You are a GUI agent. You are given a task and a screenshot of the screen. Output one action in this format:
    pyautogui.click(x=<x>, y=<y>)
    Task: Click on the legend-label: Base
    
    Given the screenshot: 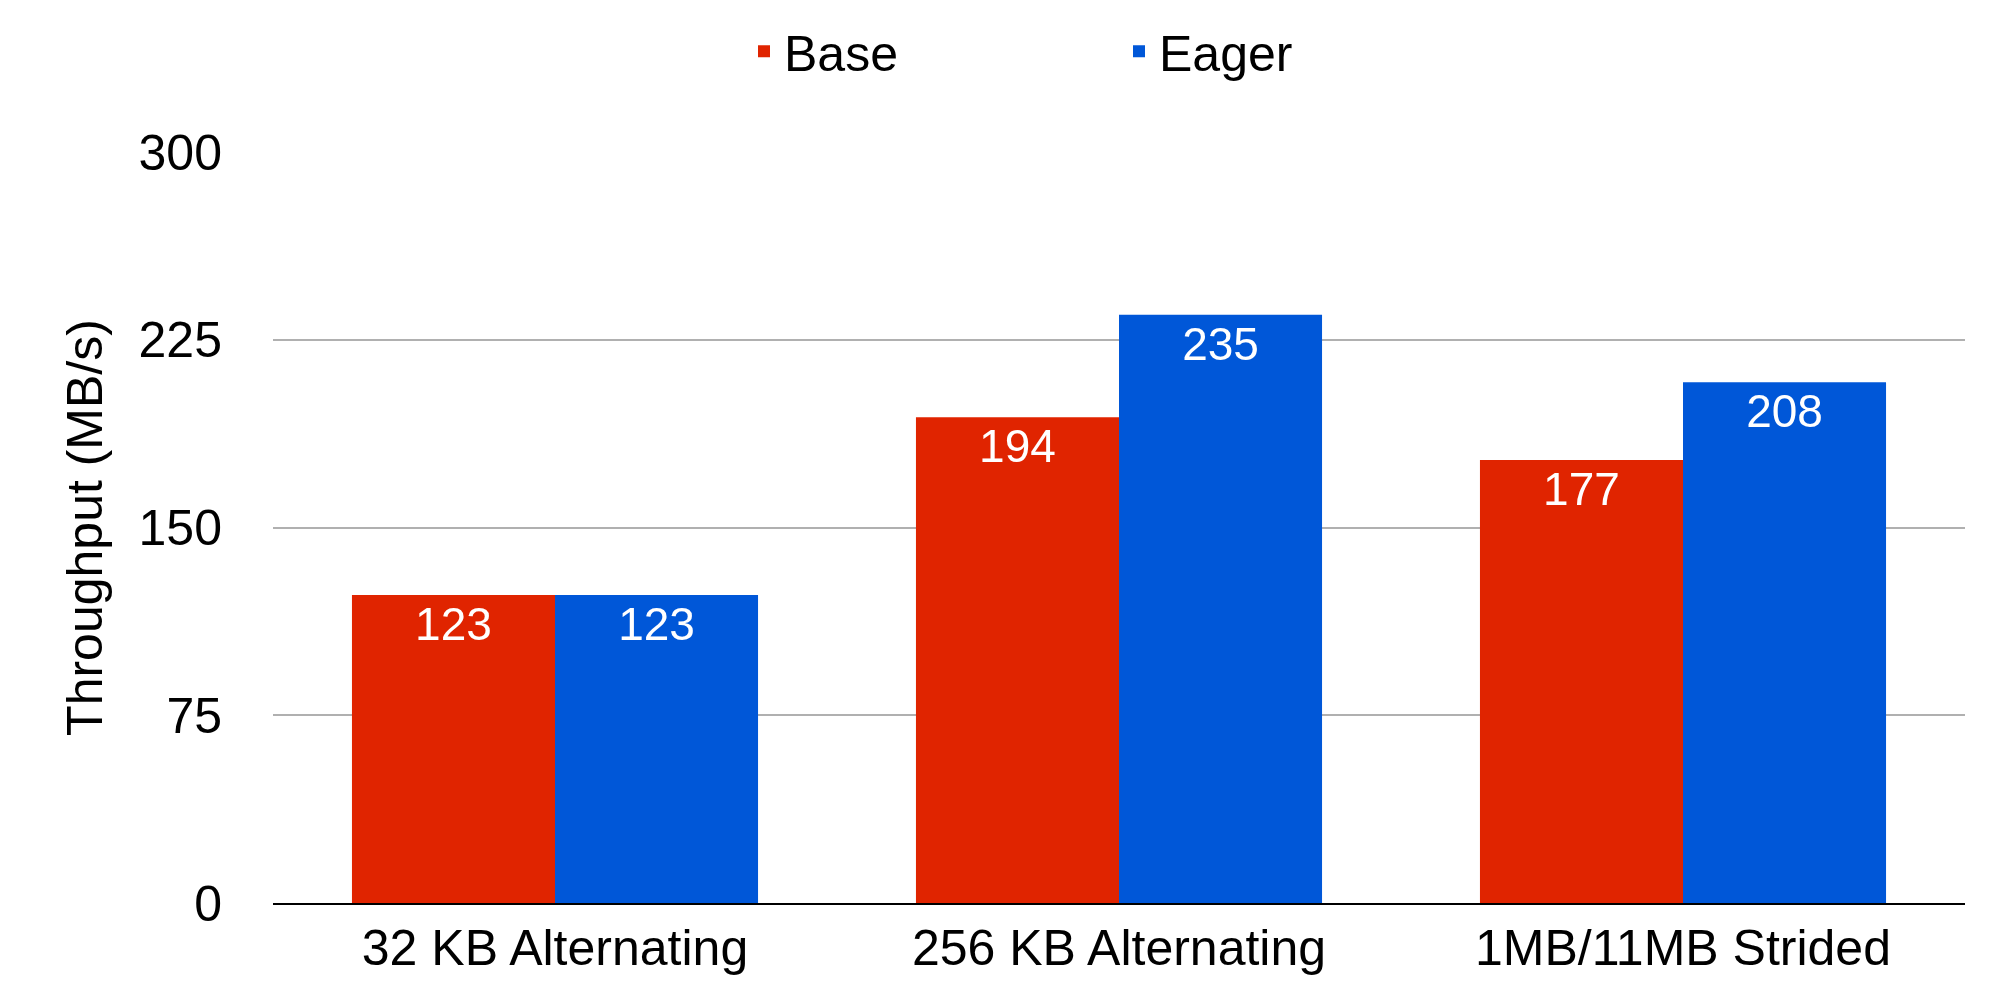 What is the action you would take?
    pyautogui.click(x=841, y=53)
    